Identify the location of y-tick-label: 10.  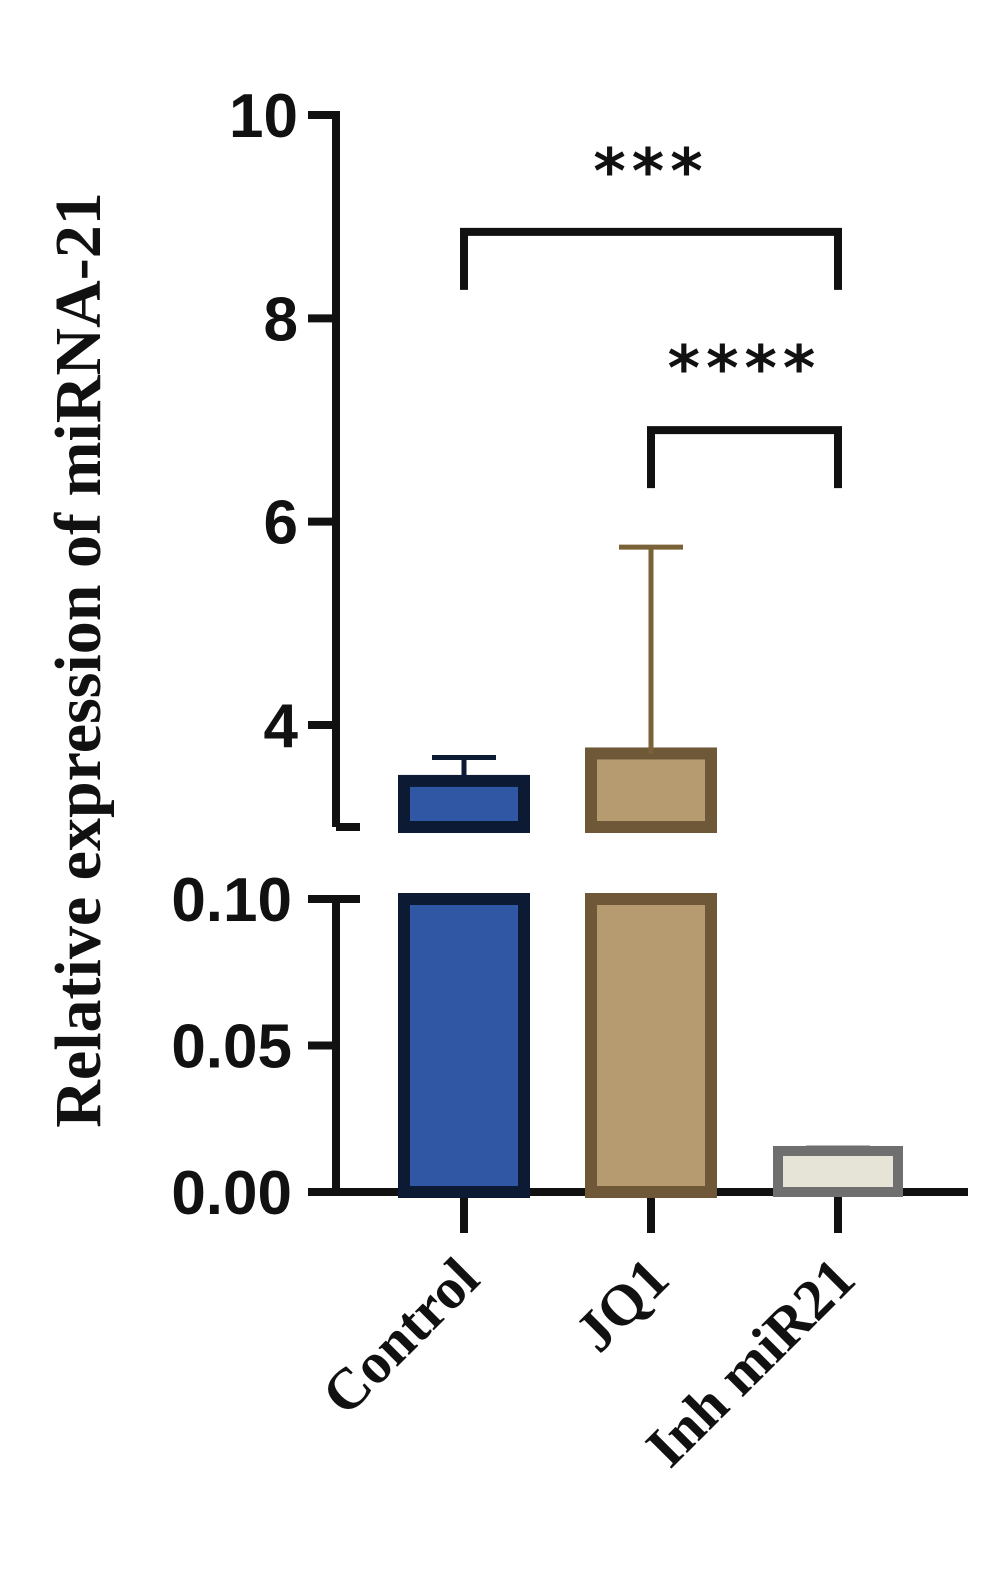
(263, 116).